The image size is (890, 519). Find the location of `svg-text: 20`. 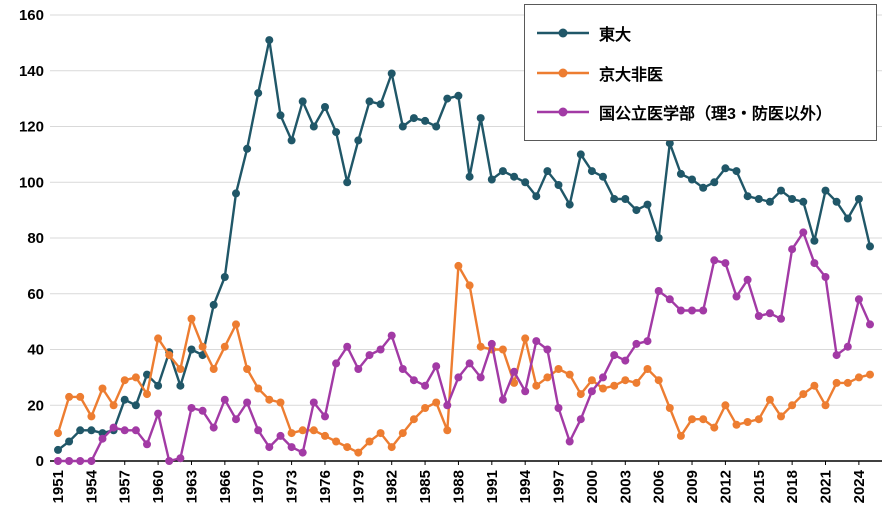

svg-text: 20 is located at coordinates (35, 405).